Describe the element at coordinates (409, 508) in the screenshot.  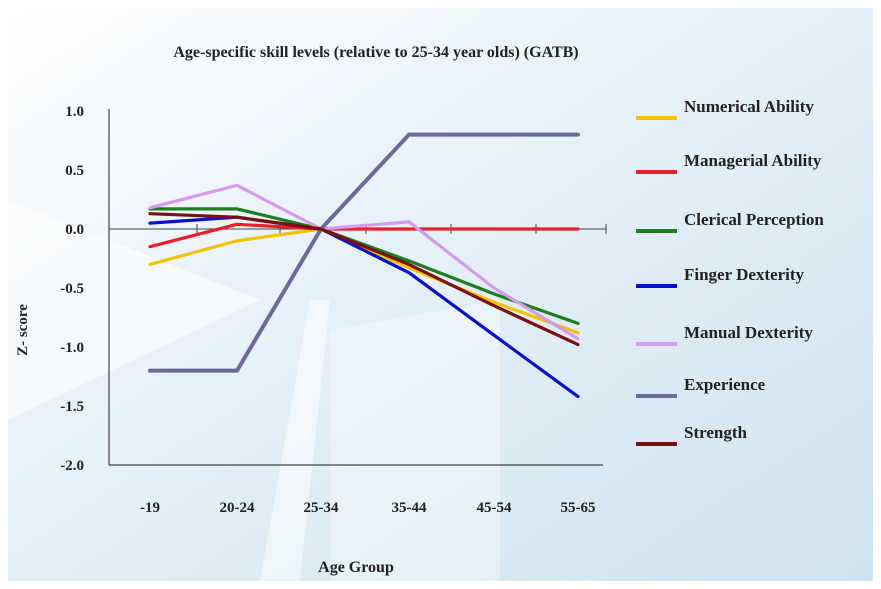
I see `x-tick-label: 35-44` at that location.